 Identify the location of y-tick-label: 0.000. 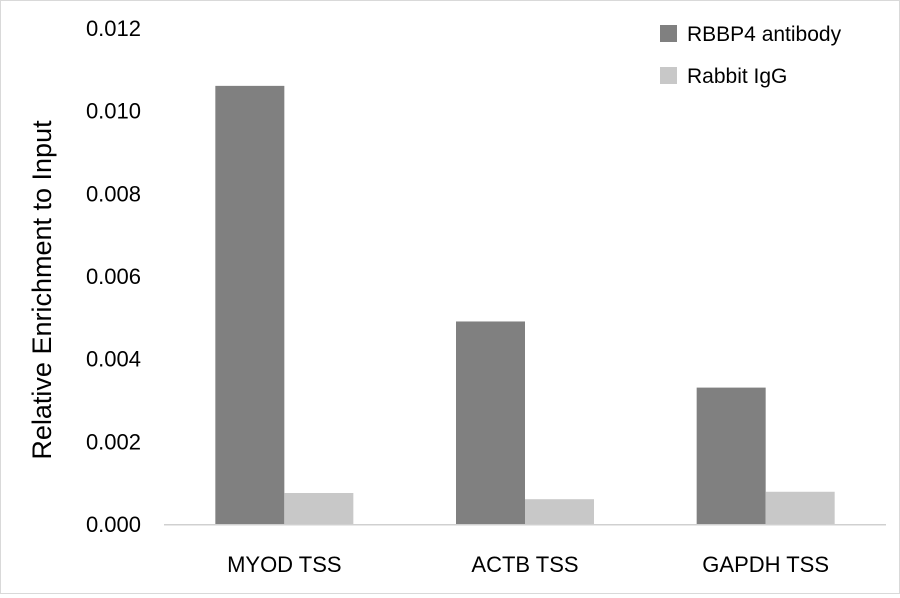
(113, 524).